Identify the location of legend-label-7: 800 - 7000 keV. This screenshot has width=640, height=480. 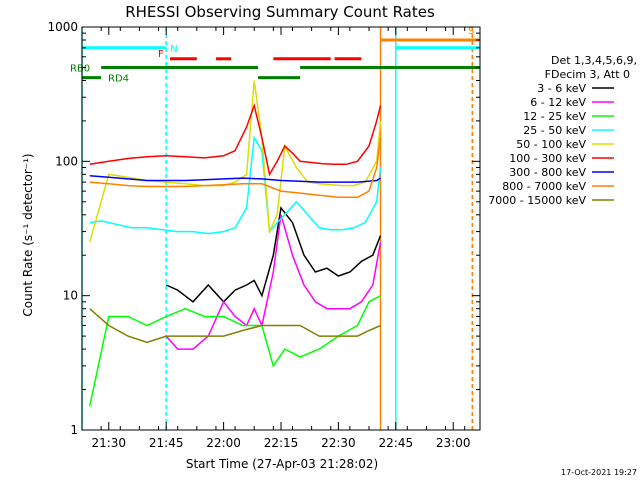
(544, 186).